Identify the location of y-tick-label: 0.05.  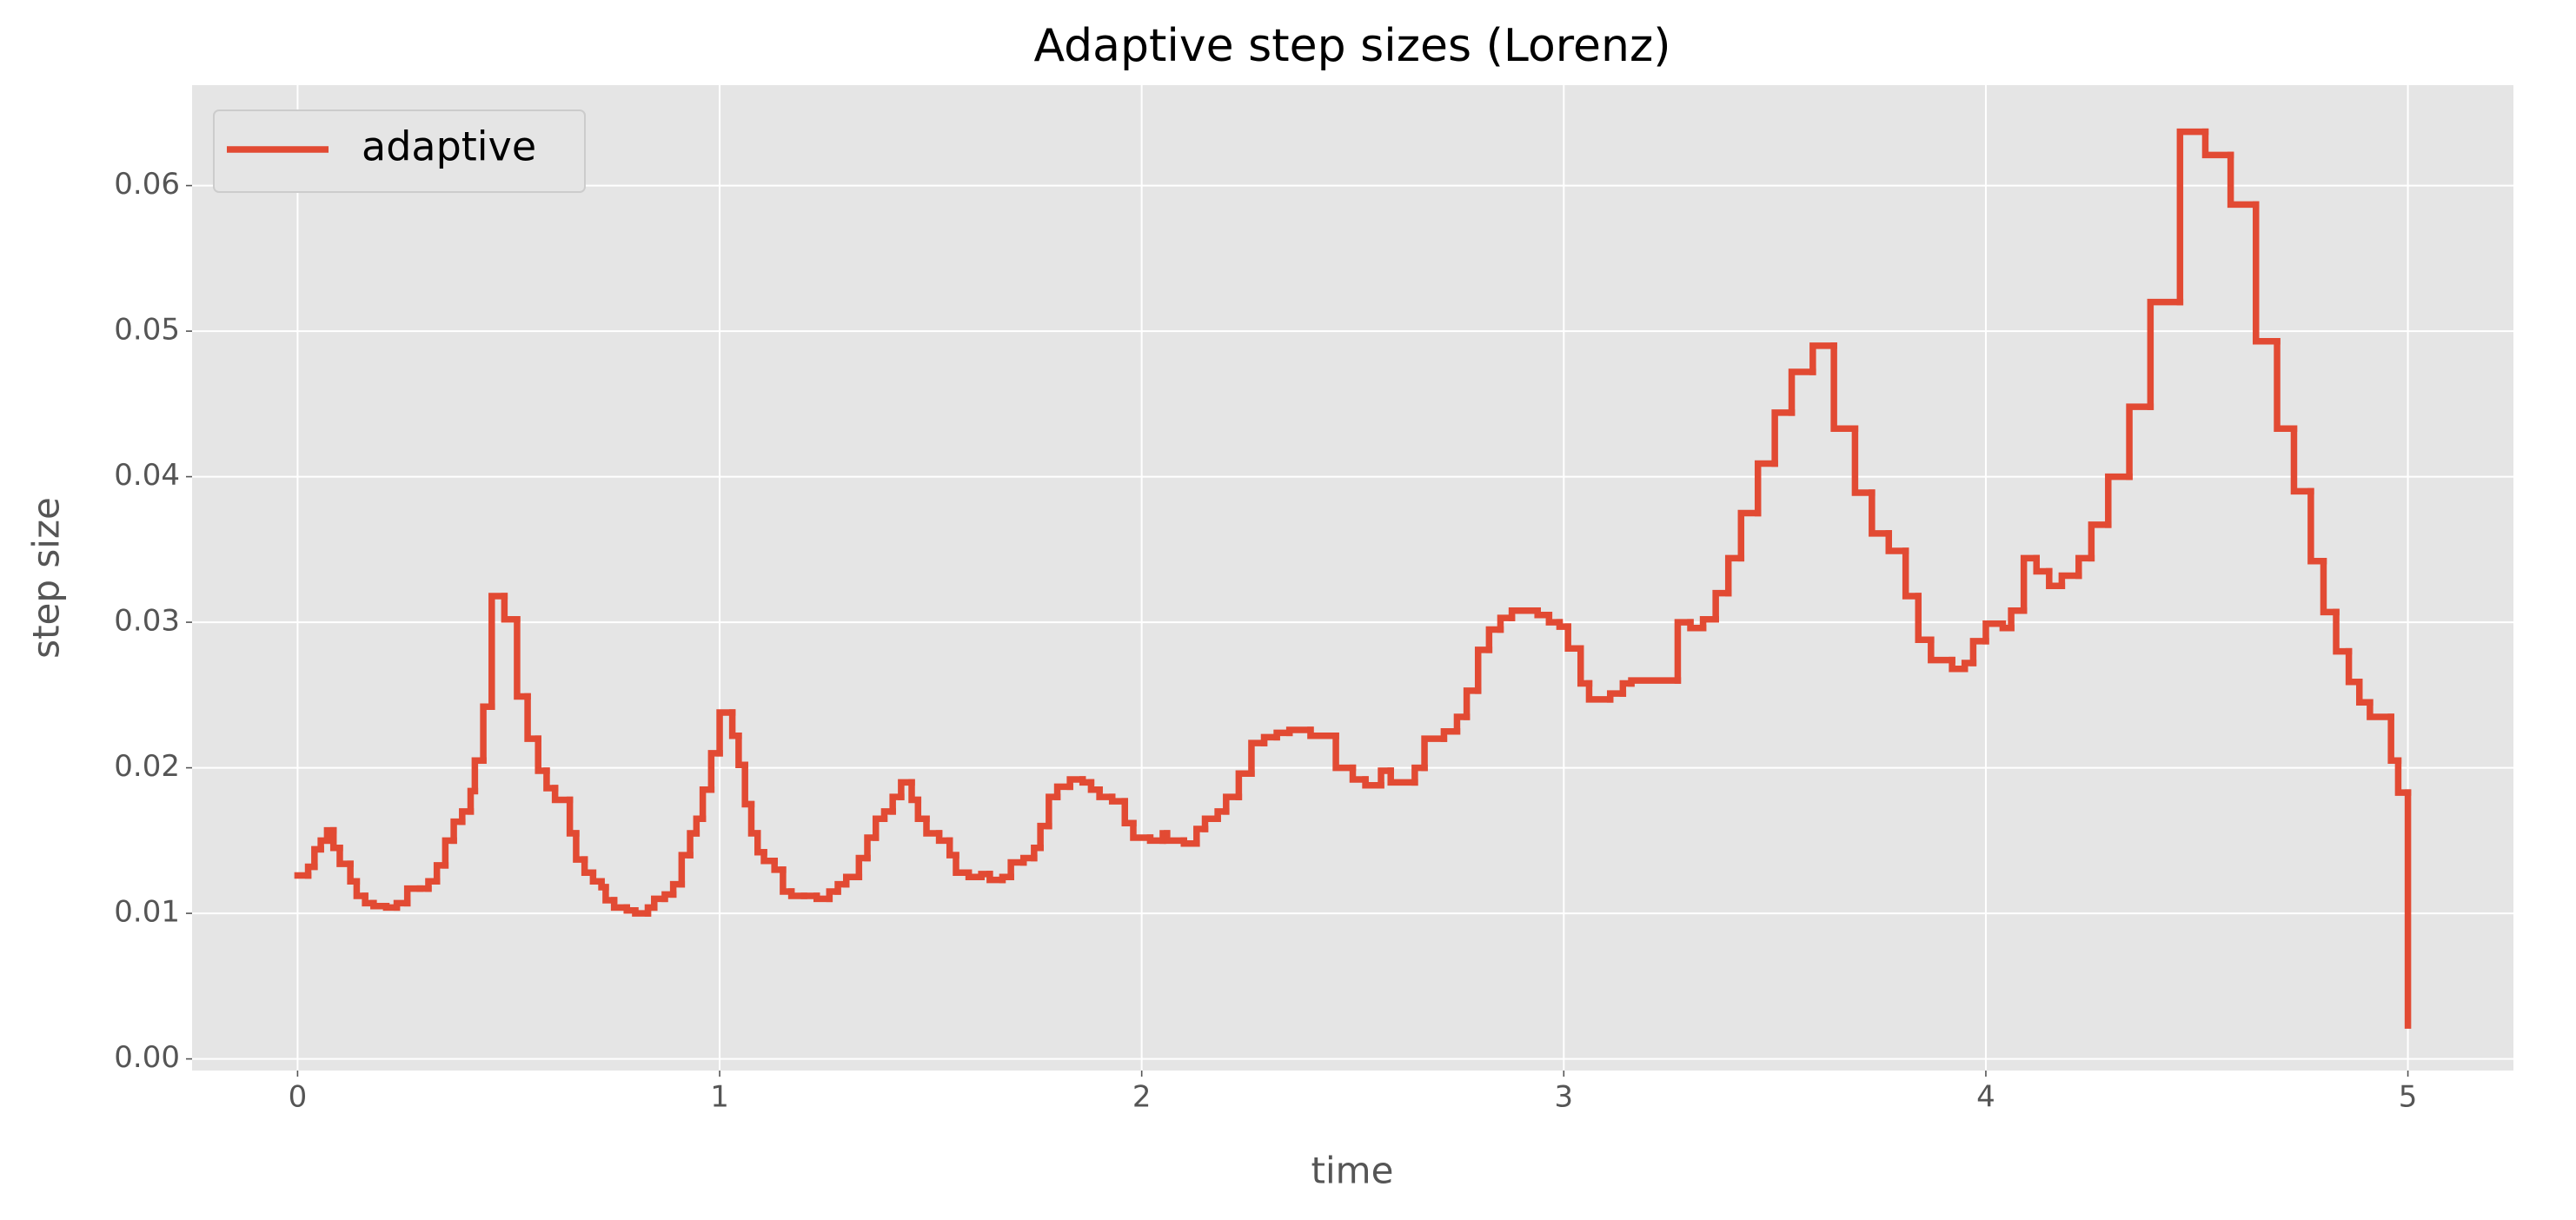
(147, 330).